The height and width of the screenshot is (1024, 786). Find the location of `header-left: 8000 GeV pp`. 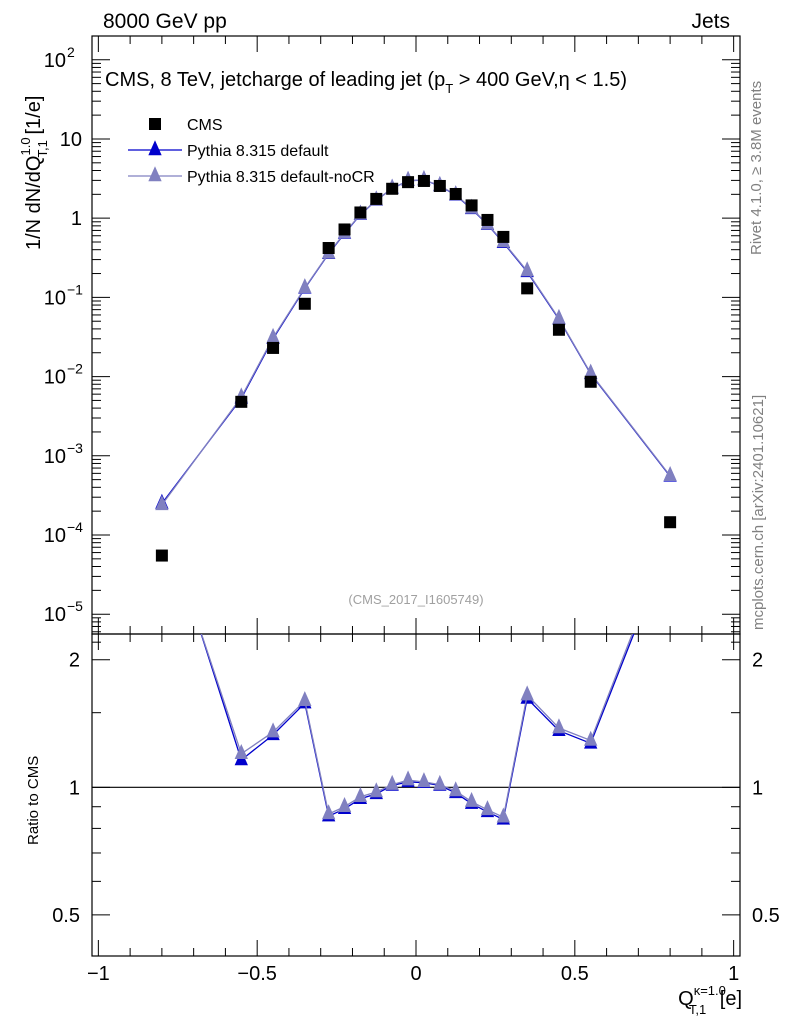

header-left: 8000 GeV pp is located at coordinates (165, 21).